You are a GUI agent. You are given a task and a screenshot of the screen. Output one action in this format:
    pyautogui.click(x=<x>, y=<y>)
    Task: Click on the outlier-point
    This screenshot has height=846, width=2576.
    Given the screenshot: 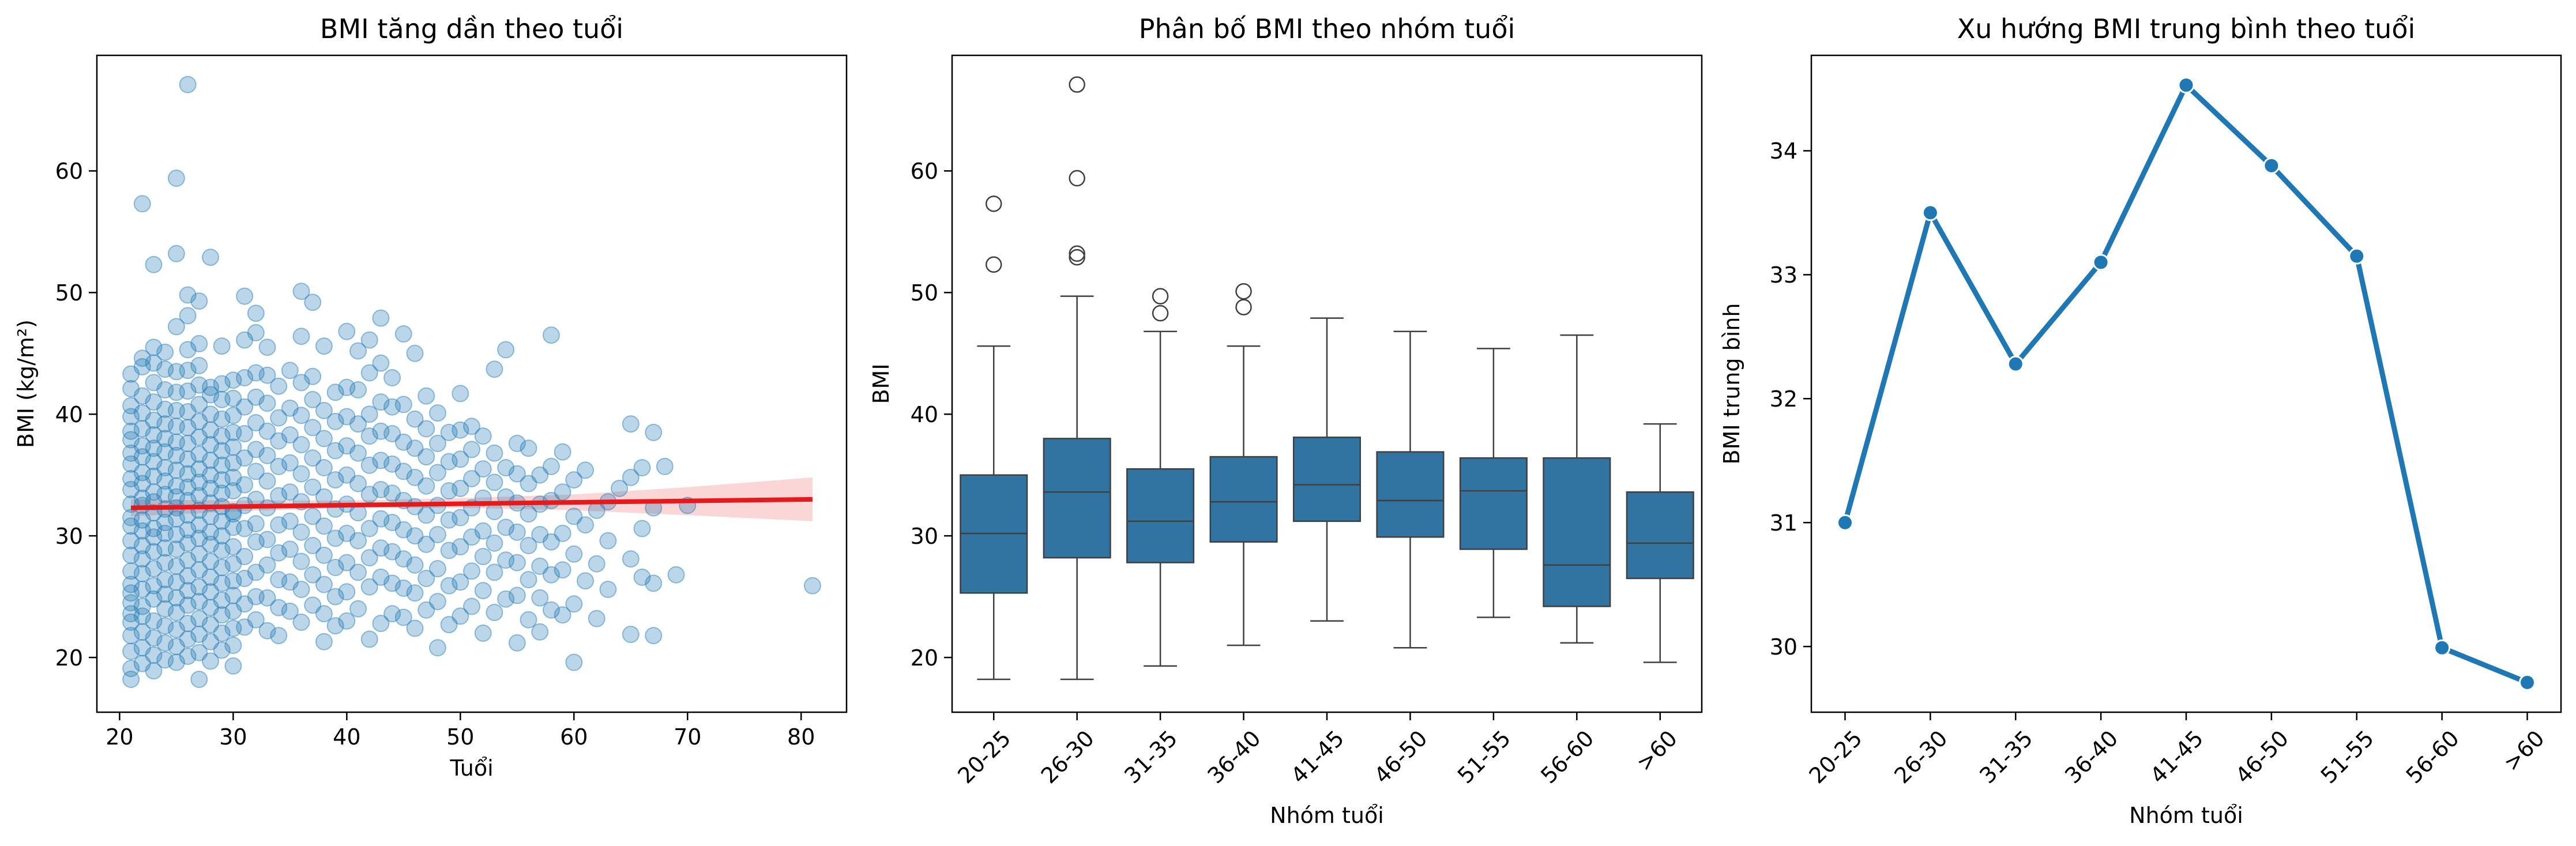 What is the action you would take?
    pyautogui.click(x=993, y=264)
    